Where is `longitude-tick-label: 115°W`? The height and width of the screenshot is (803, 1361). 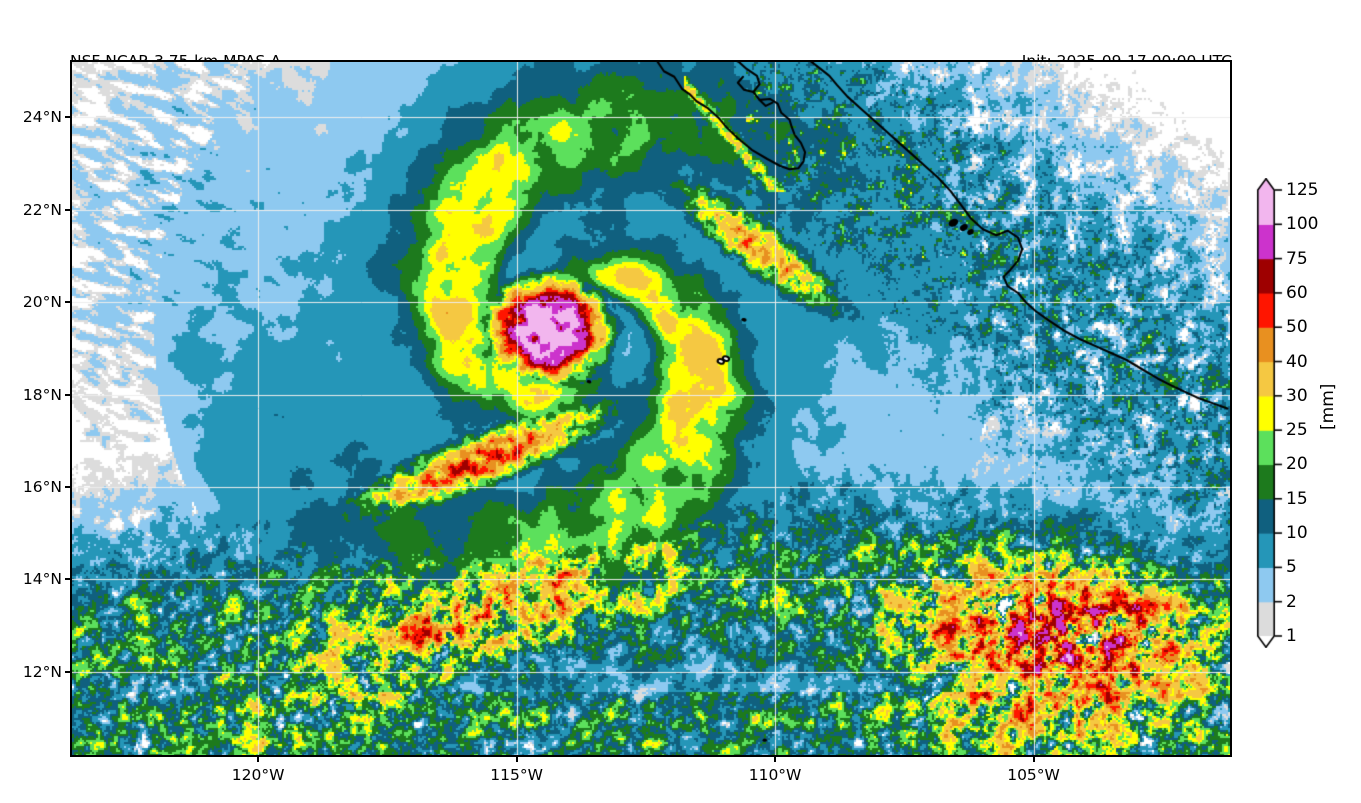 longitude-tick-label: 115°W is located at coordinates (516, 775).